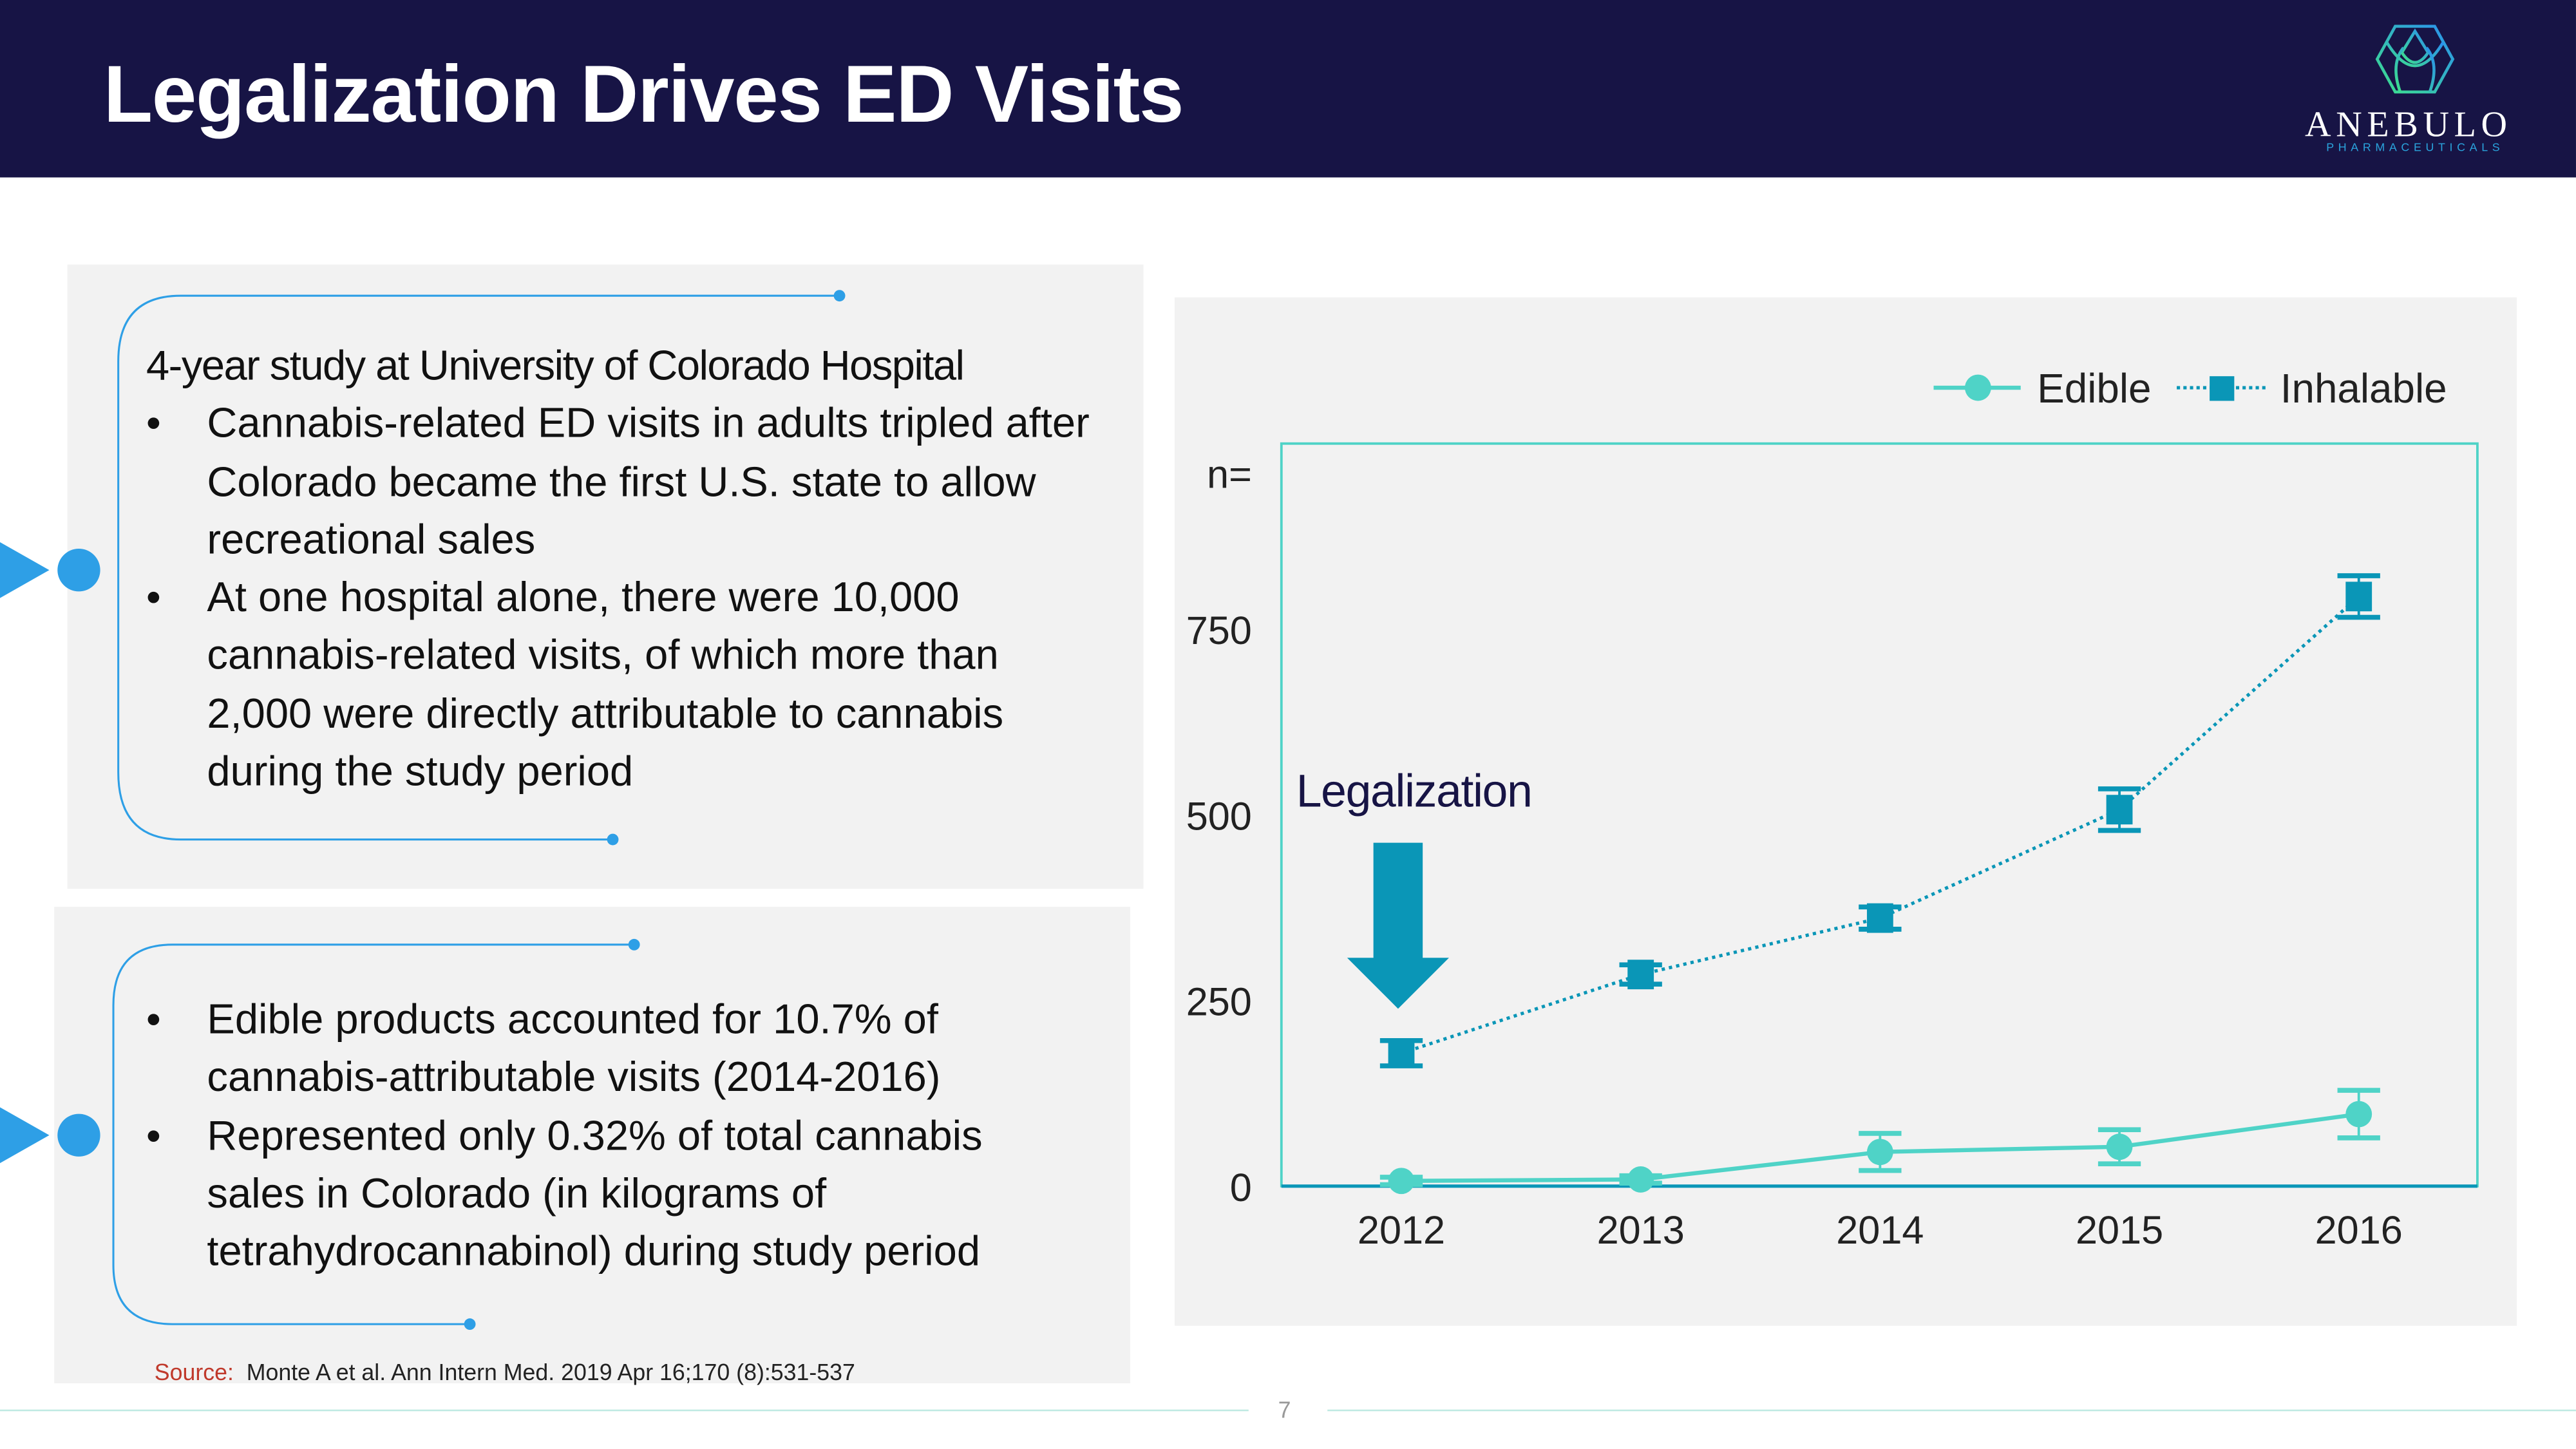 The image size is (2576, 1449). Describe the element at coordinates (2190, 388) in the screenshot. I see `legend: Edible Inhalable` at that location.